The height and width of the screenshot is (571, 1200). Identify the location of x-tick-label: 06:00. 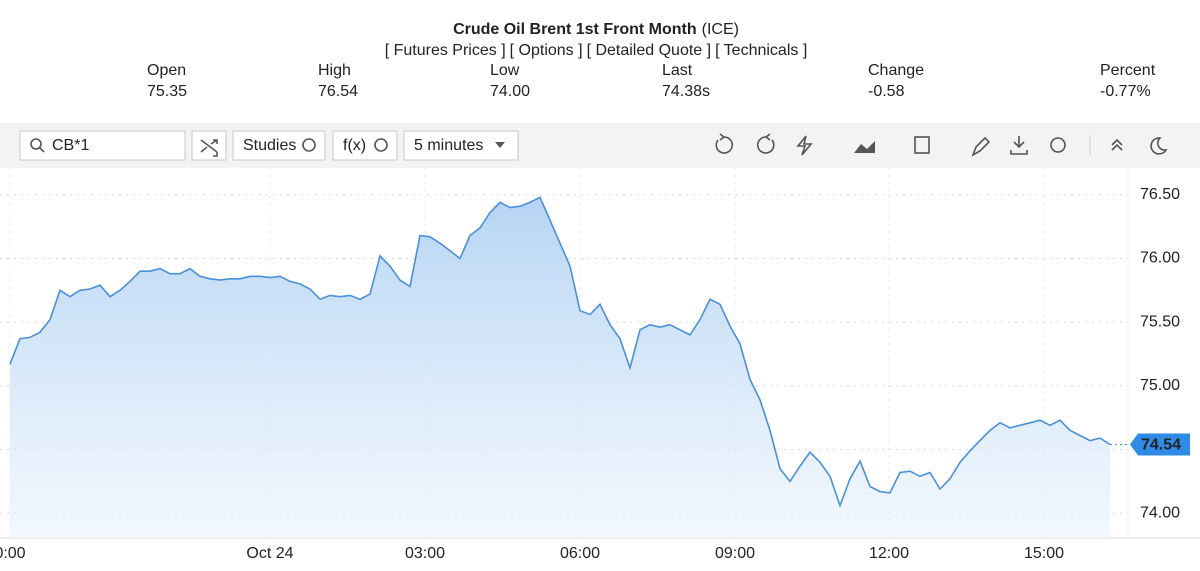
(580, 553).